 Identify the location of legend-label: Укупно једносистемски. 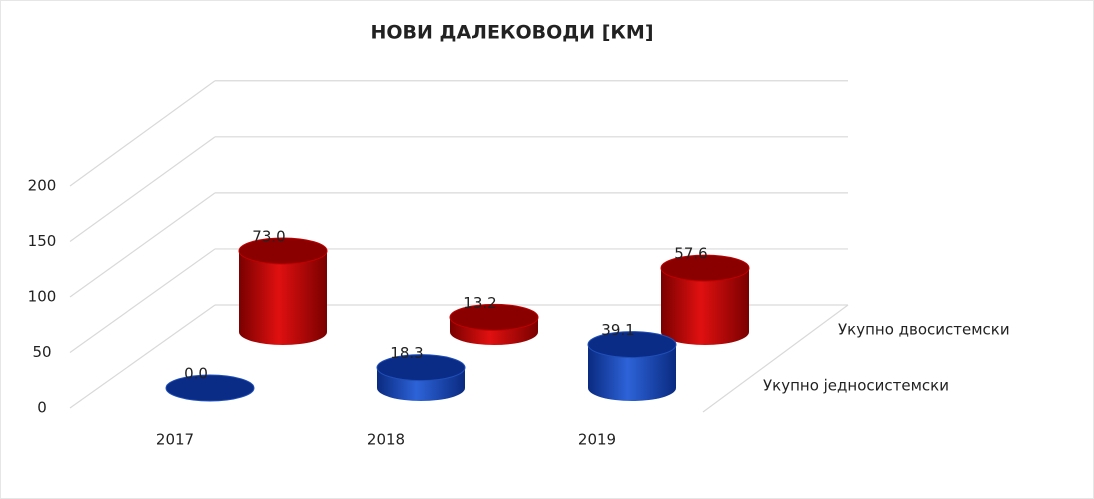
(856, 386).